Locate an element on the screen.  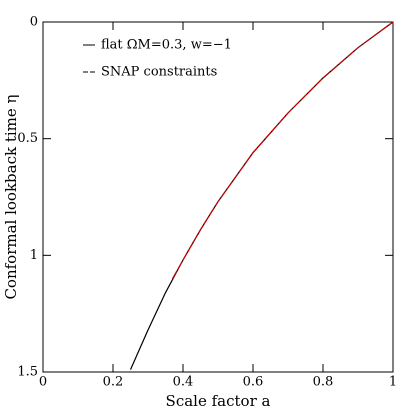
y-axis-label: Conformal lookback time η is located at coordinates (11, 196).